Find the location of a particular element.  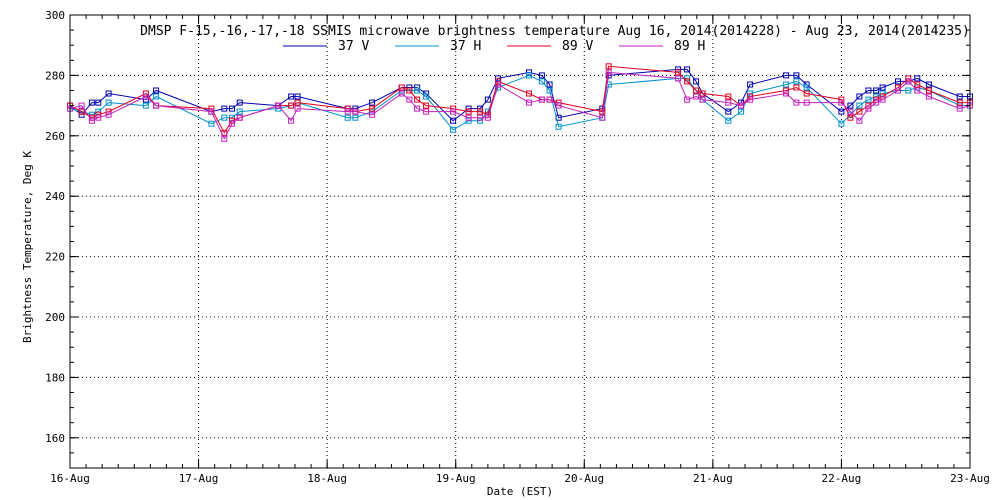

y-tick-label: 220 is located at coordinates (55, 257).